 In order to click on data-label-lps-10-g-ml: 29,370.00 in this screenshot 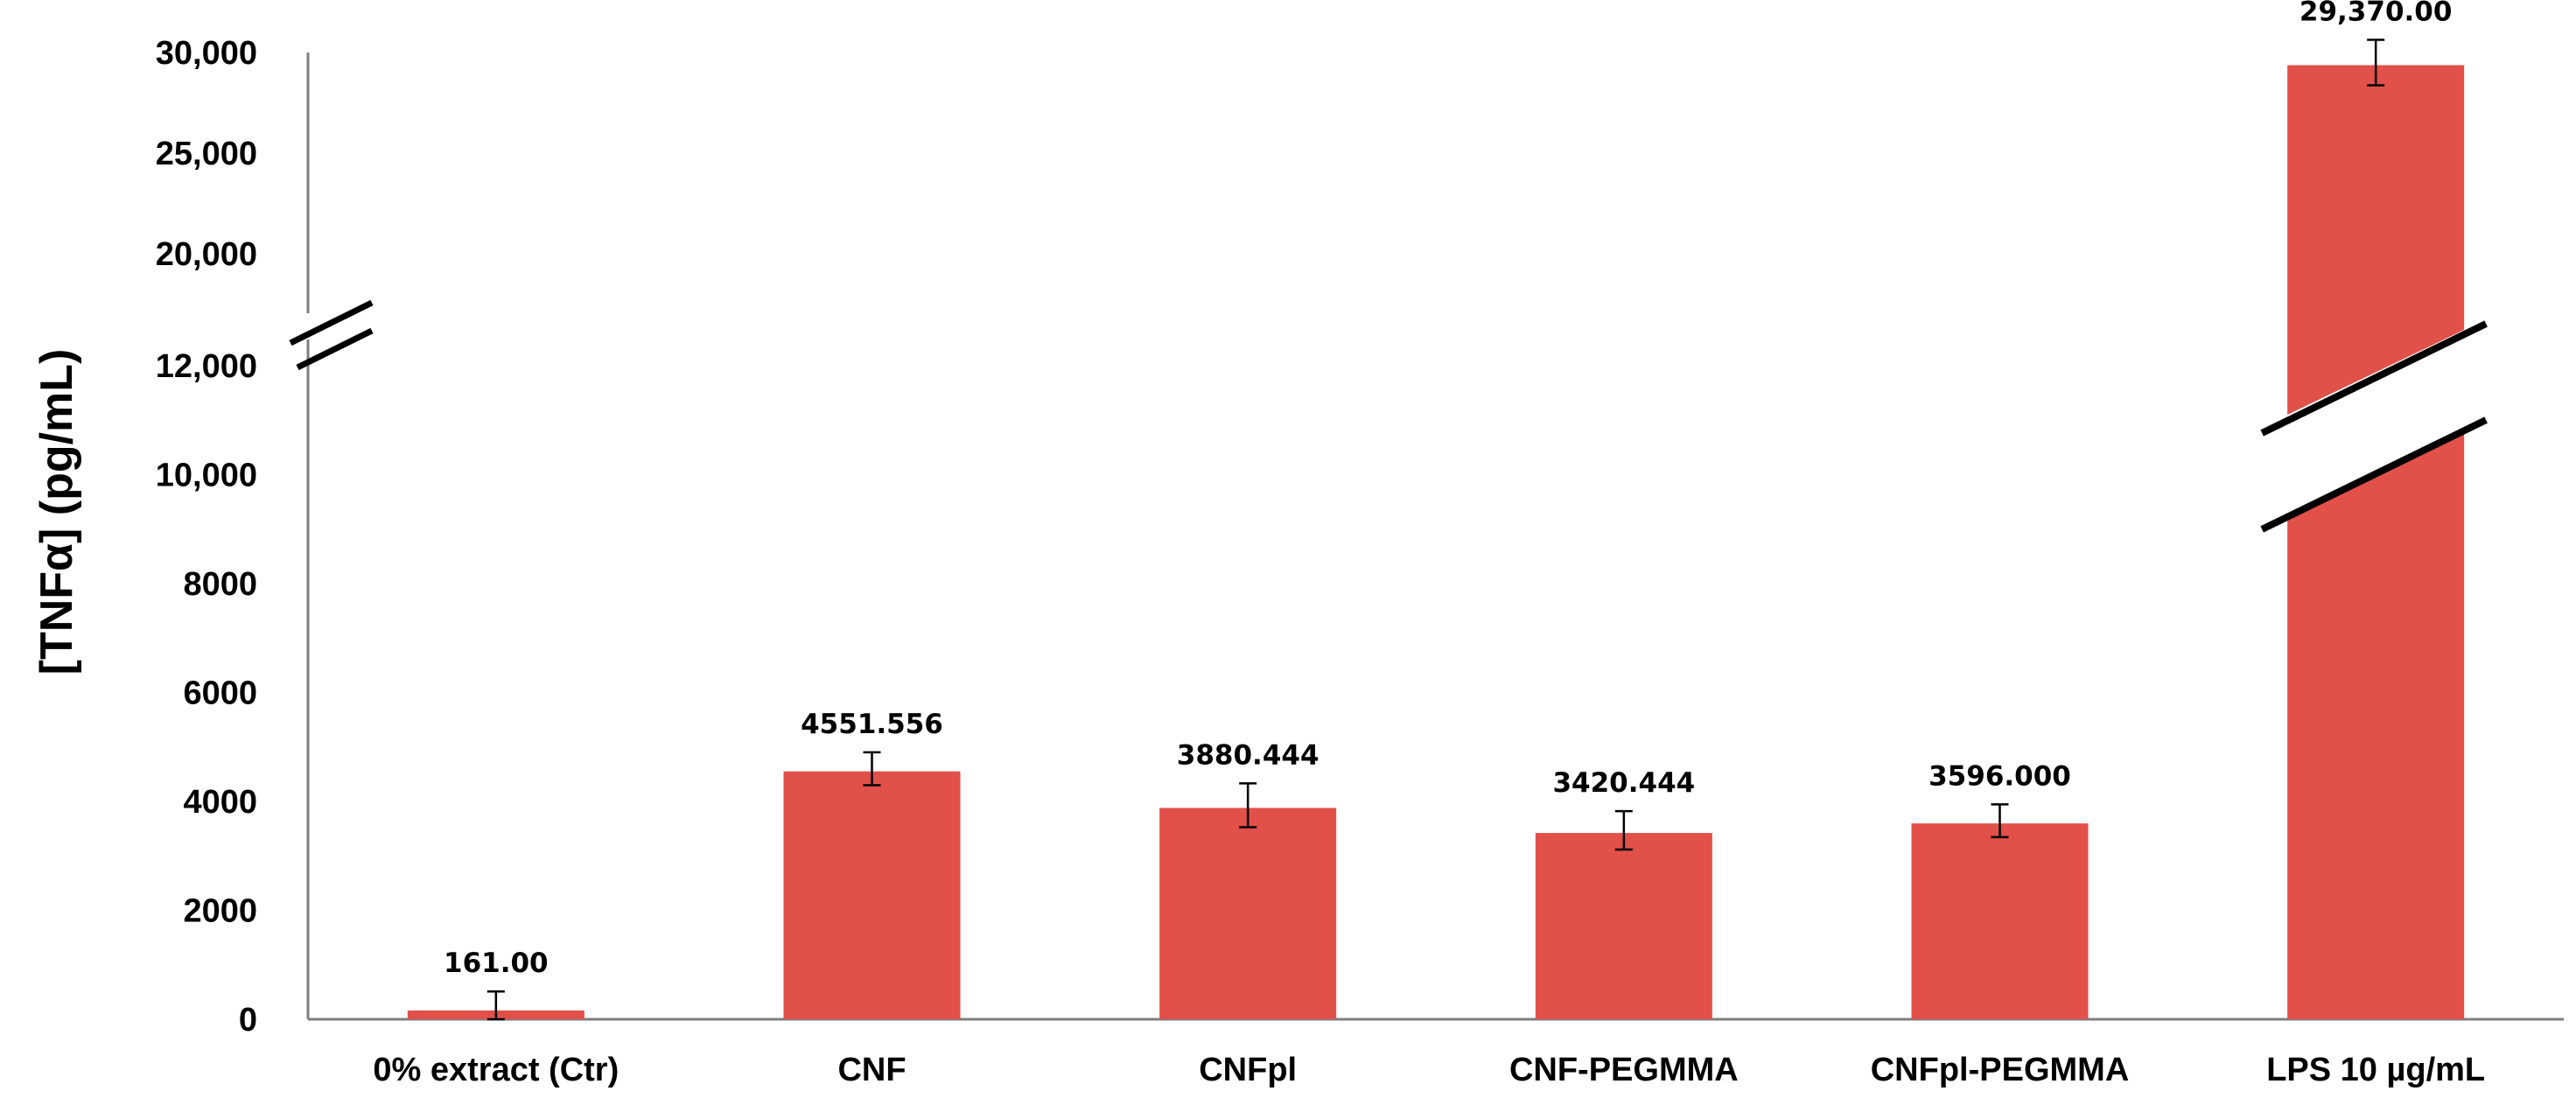, I will do `click(2376, 14)`.